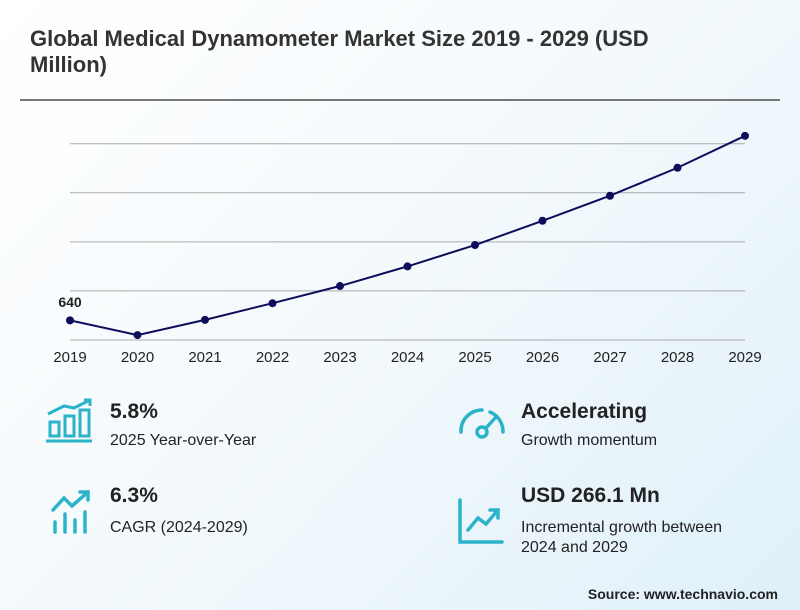  Describe the element at coordinates (272, 357) in the screenshot. I see `x-tick-label: 2022` at that location.